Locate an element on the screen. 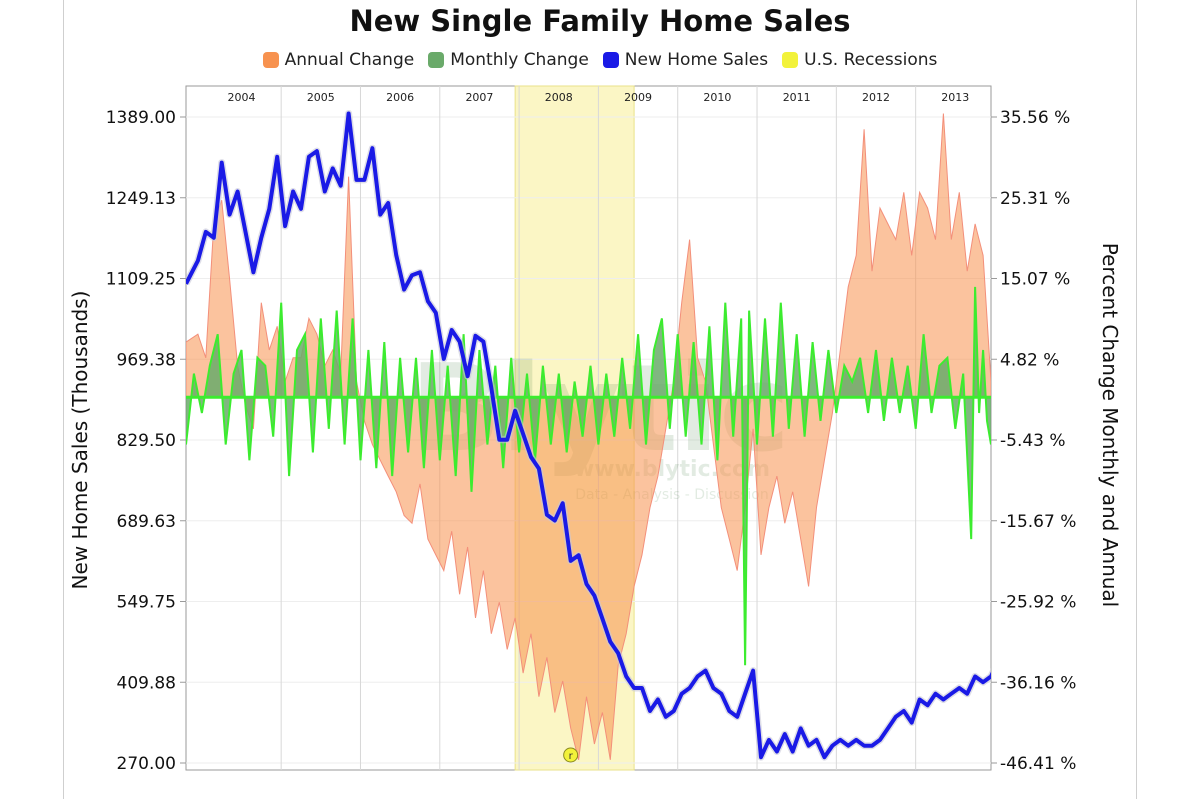  year-label: 2012 is located at coordinates (876, 97).